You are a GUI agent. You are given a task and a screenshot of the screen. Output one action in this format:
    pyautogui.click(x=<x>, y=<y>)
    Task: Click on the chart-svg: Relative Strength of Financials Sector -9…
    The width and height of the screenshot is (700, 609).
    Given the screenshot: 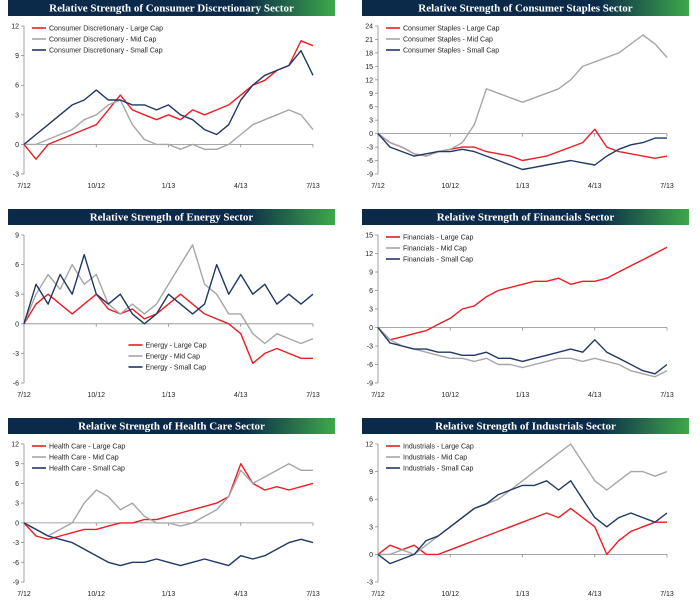 What is the action you would take?
    pyautogui.click(x=525, y=304)
    